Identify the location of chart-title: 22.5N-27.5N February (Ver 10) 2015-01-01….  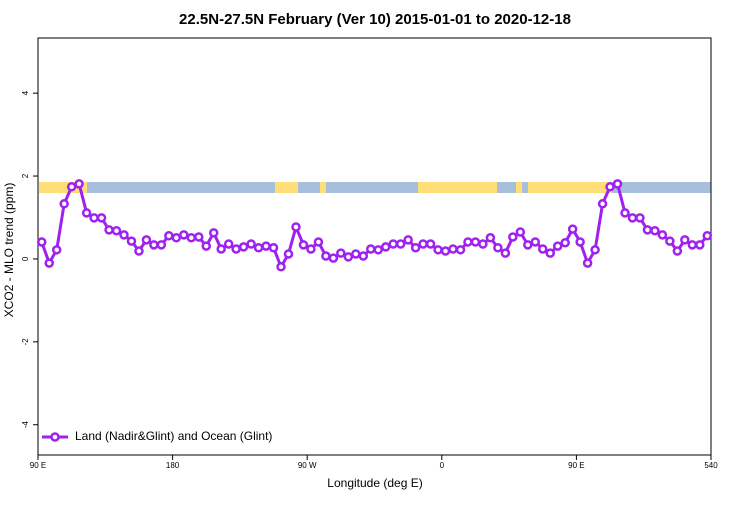
(375, 19).